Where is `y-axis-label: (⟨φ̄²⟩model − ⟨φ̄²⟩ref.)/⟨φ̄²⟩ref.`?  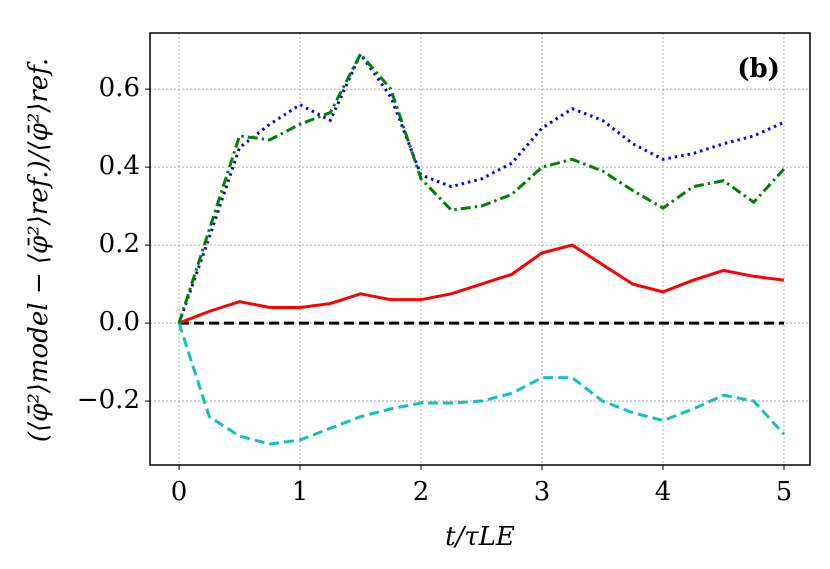 y-axis-label: (⟨φ̄²⟩model − ⟨φ̄²⟩ref.)/⟨φ̄²⟩ref. is located at coordinates (39, 250).